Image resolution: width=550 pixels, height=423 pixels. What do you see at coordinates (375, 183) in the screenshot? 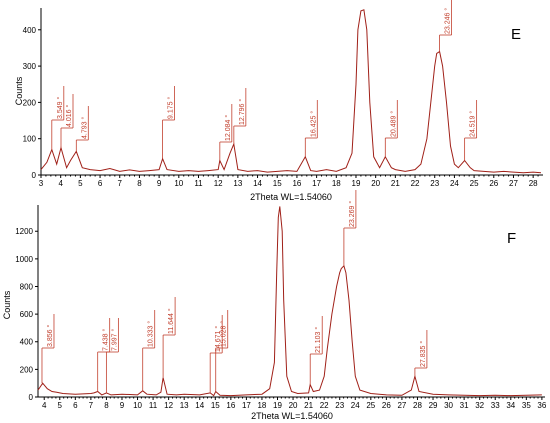
I see `x-tick-label-e: 20` at bounding box center [375, 183].